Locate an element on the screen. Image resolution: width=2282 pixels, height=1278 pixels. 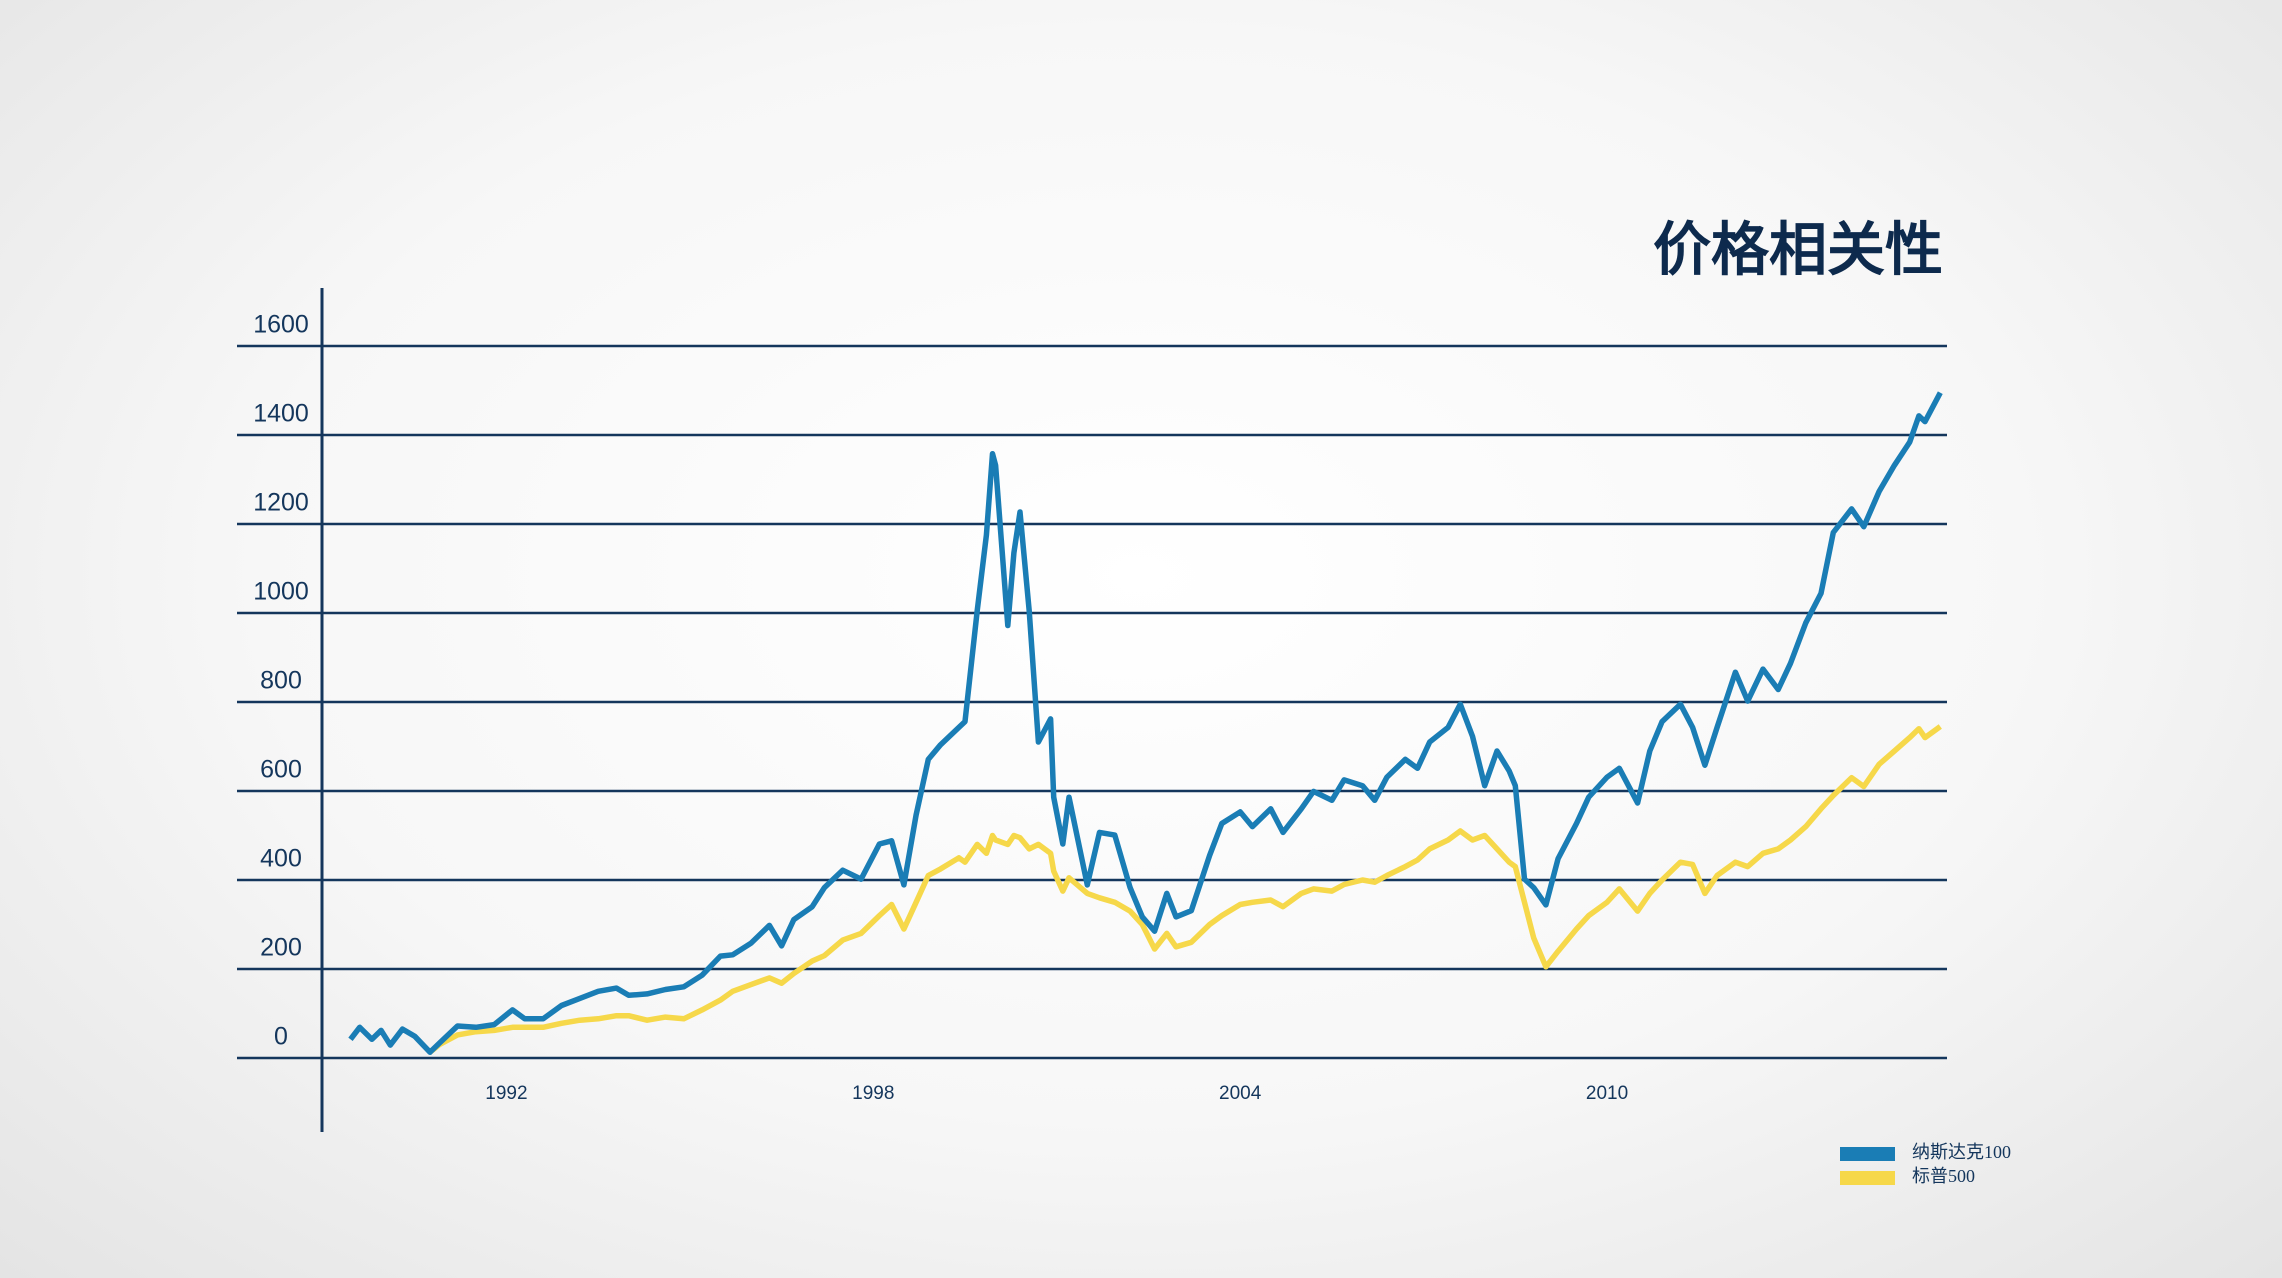
y-tick-label: 400 is located at coordinates (281, 859).